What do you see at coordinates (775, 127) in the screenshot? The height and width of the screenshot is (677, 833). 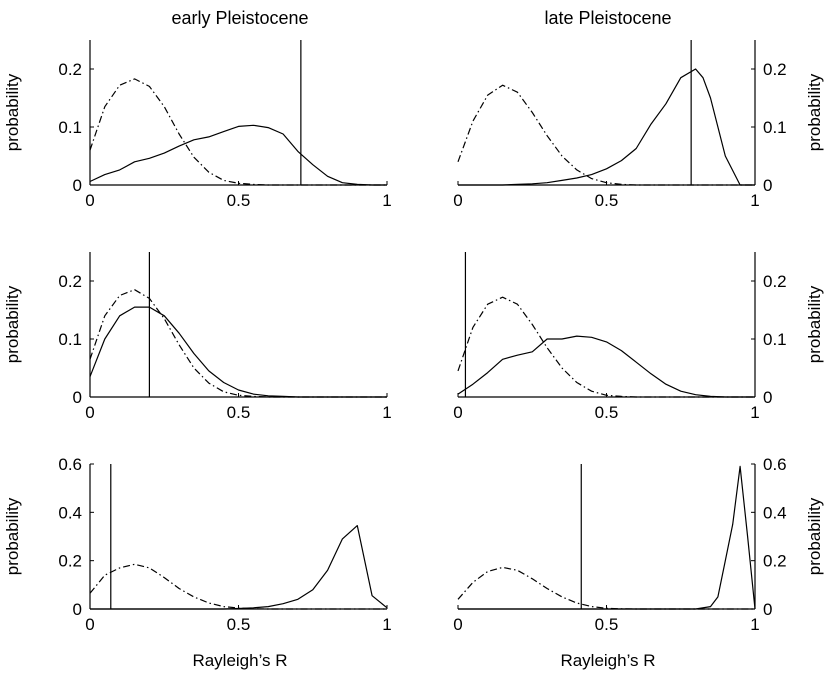 I see `panel-2-y-tick-label: 0.1` at bounding box center [775, 127].